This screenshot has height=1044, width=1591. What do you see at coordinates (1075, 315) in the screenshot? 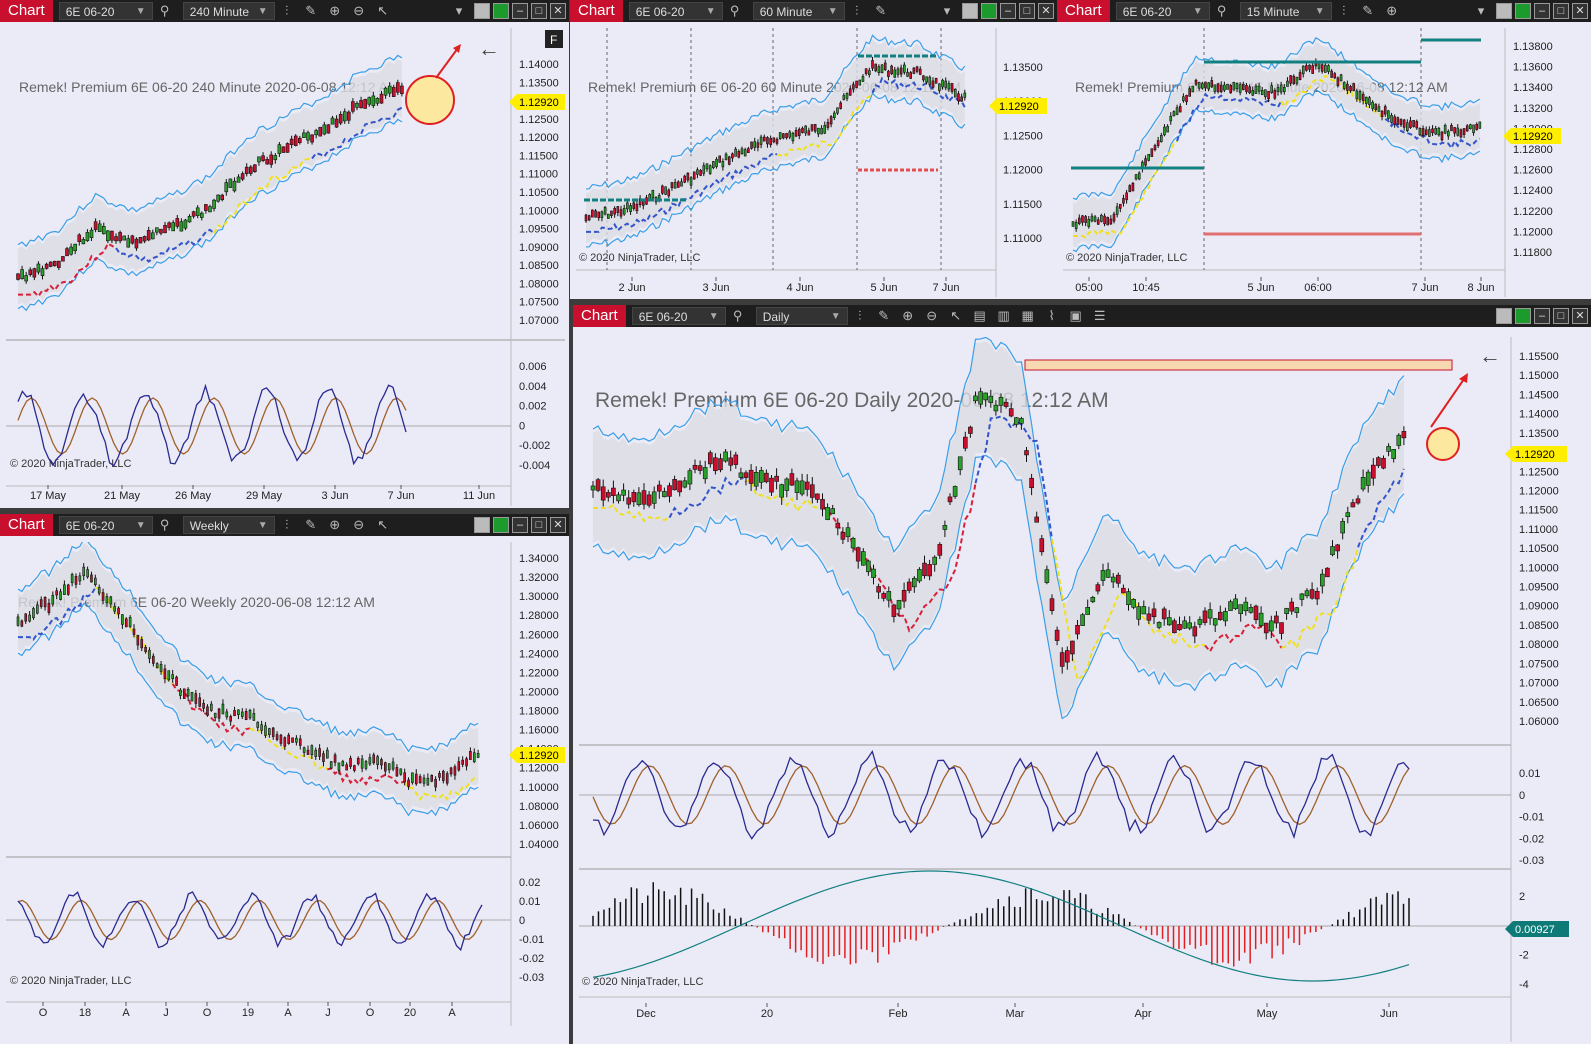
I see `data-box-icon: ▣` at bounding box center [1075, 315].